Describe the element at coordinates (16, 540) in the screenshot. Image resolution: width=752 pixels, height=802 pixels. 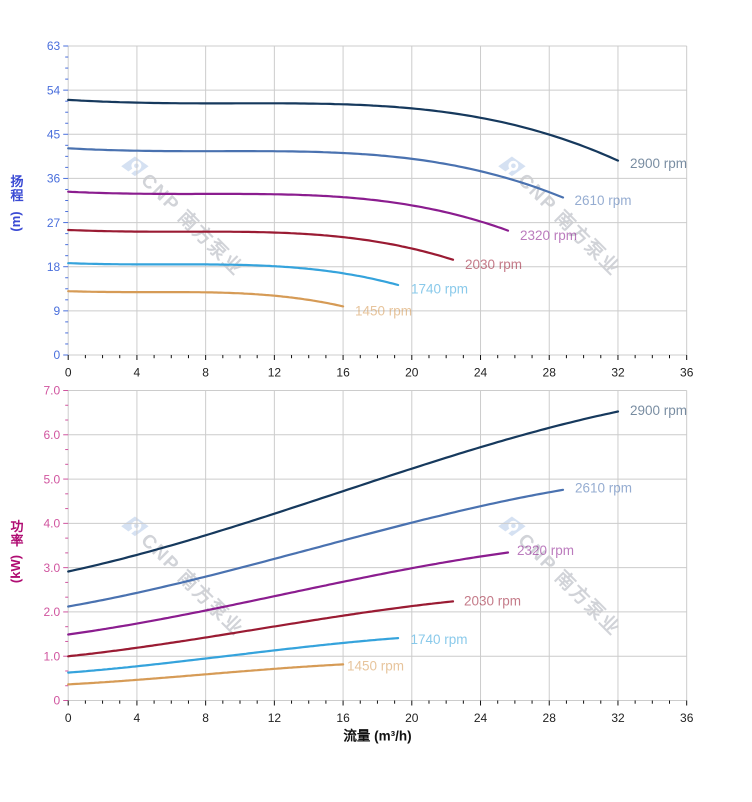
I see `svg-text: 率` at that location.